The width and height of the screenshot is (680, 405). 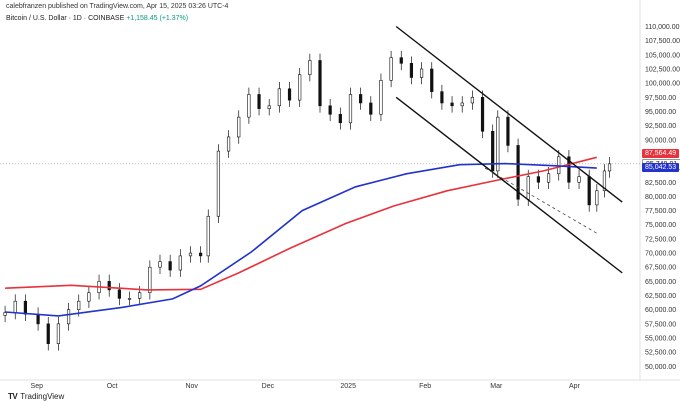 What do you see at coordinates (496, 386) in the screenshot?
I see `x-tick-label: Mar` at bounding box center [496, 386].